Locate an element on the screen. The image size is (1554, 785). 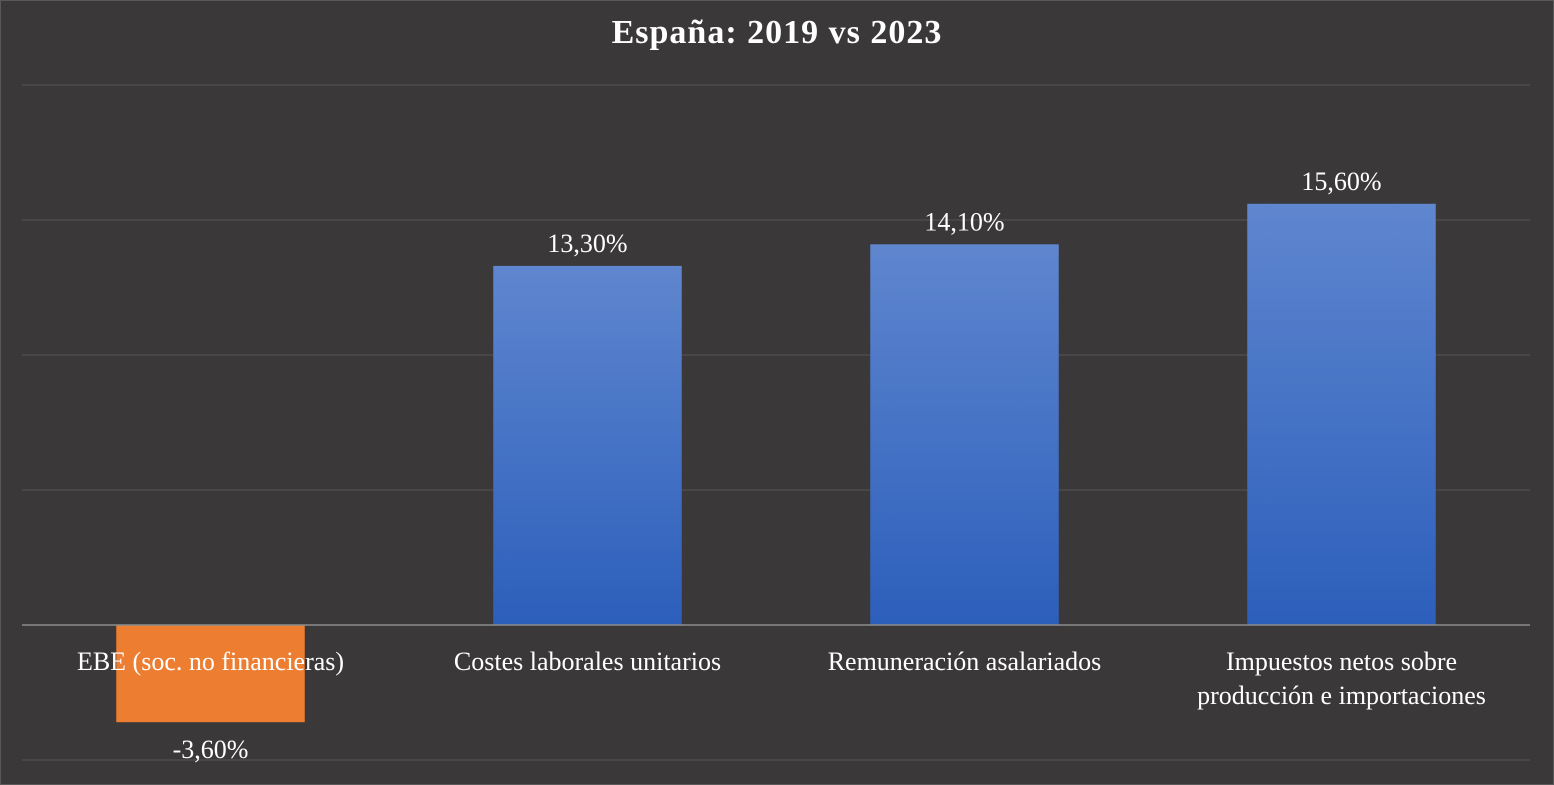
data-label: -3,60% is located at coordinates (211, 749).